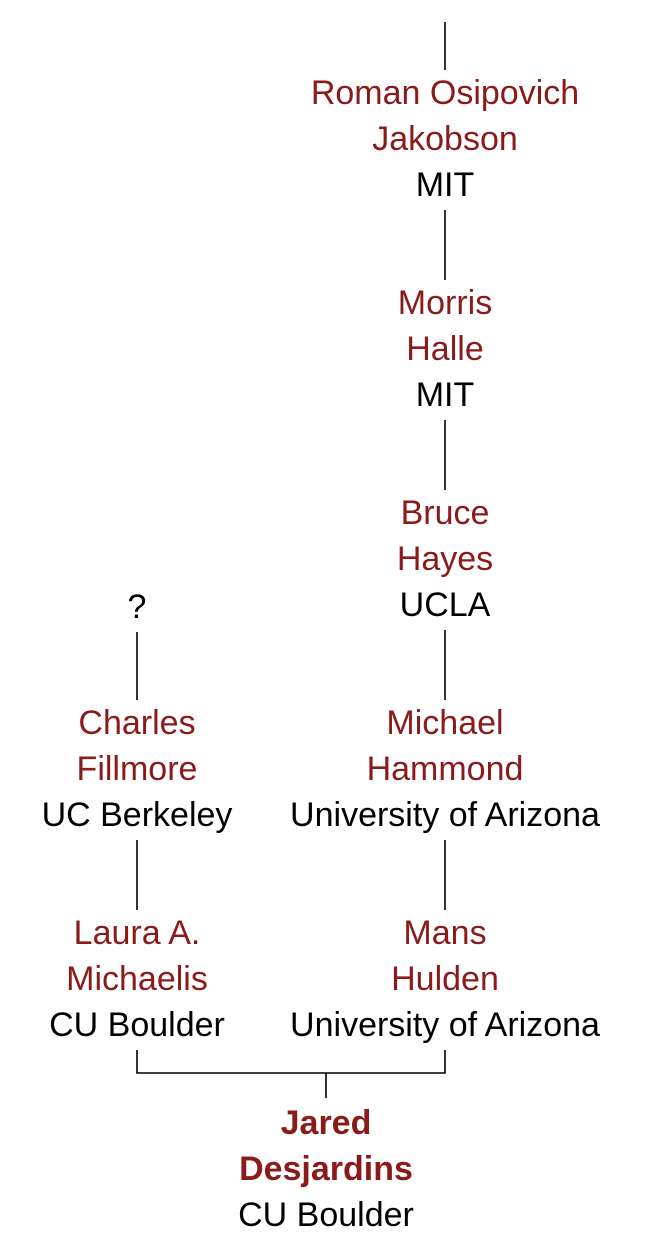  I want to click on advisor-node-hayes: Bruce Hayes UCLA, so click(445, 559).